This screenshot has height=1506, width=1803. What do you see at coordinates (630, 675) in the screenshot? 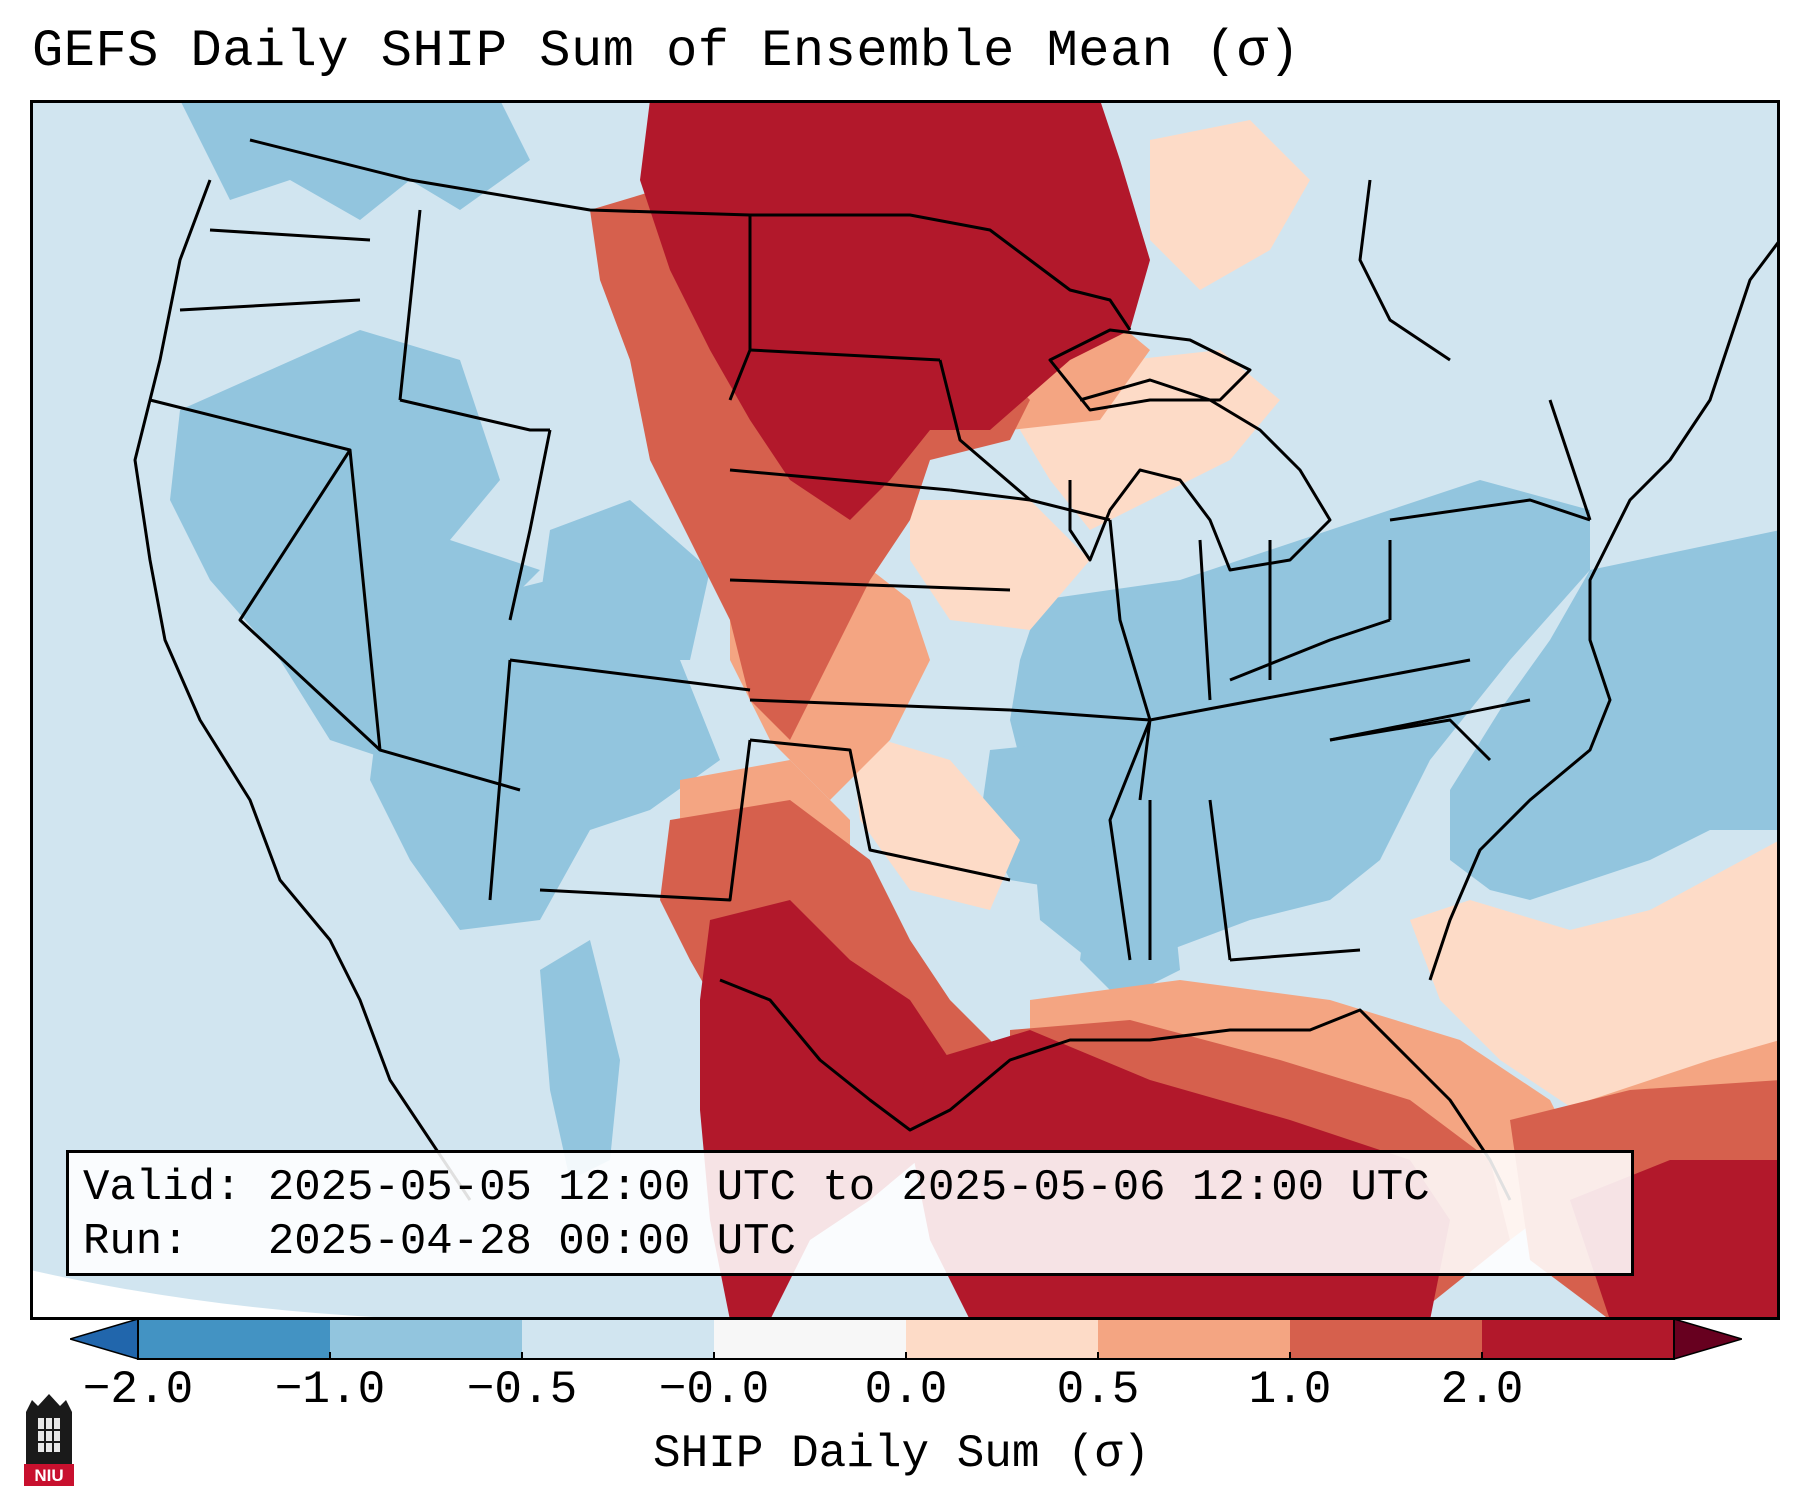
I see `state-line-co-nm` at bounding box center [630, 675].